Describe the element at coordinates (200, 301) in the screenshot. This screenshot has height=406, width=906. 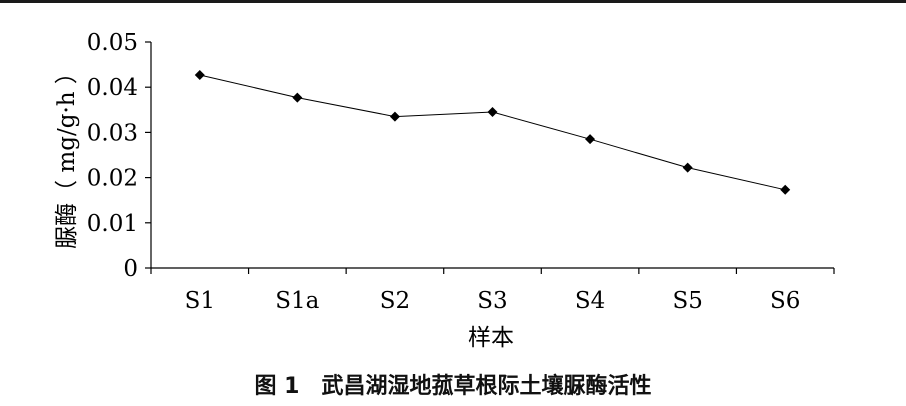
I see `x-tick-label: S1` at that location.